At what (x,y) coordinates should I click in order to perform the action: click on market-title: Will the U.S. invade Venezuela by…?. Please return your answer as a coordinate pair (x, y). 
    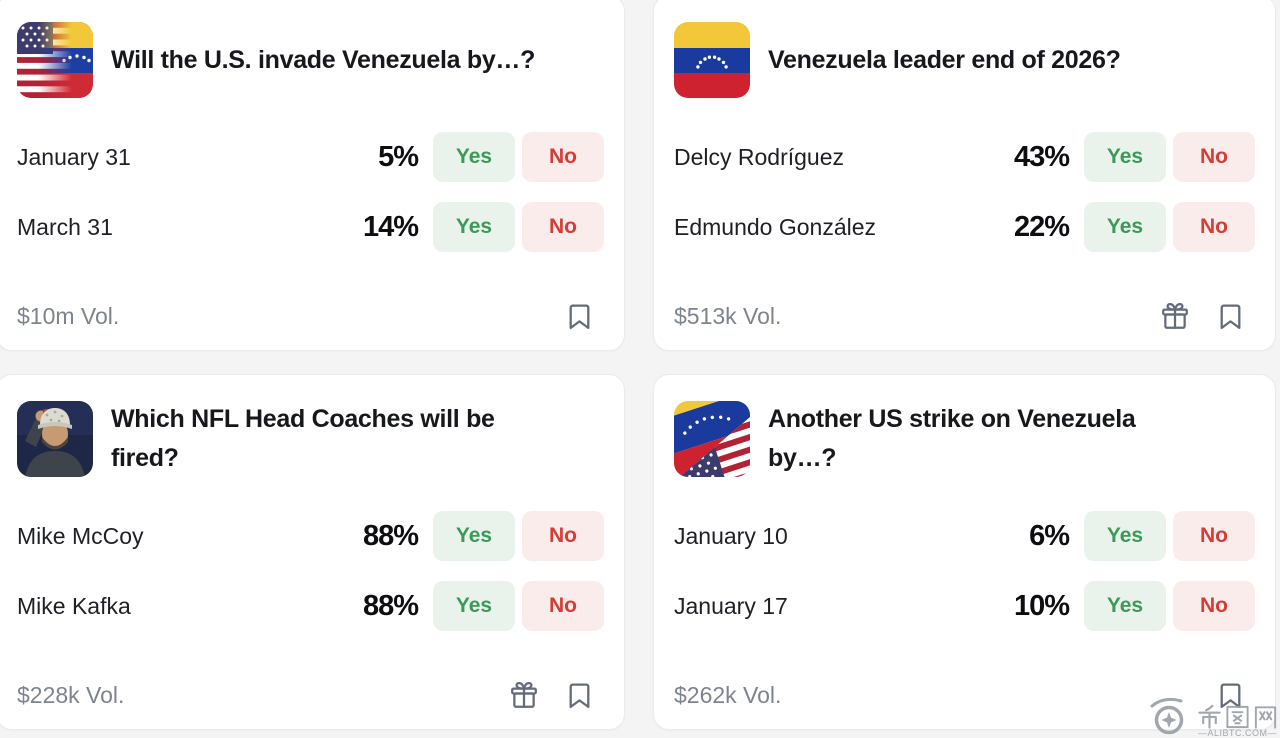
    Looking at the image, I should click on (323, 59).